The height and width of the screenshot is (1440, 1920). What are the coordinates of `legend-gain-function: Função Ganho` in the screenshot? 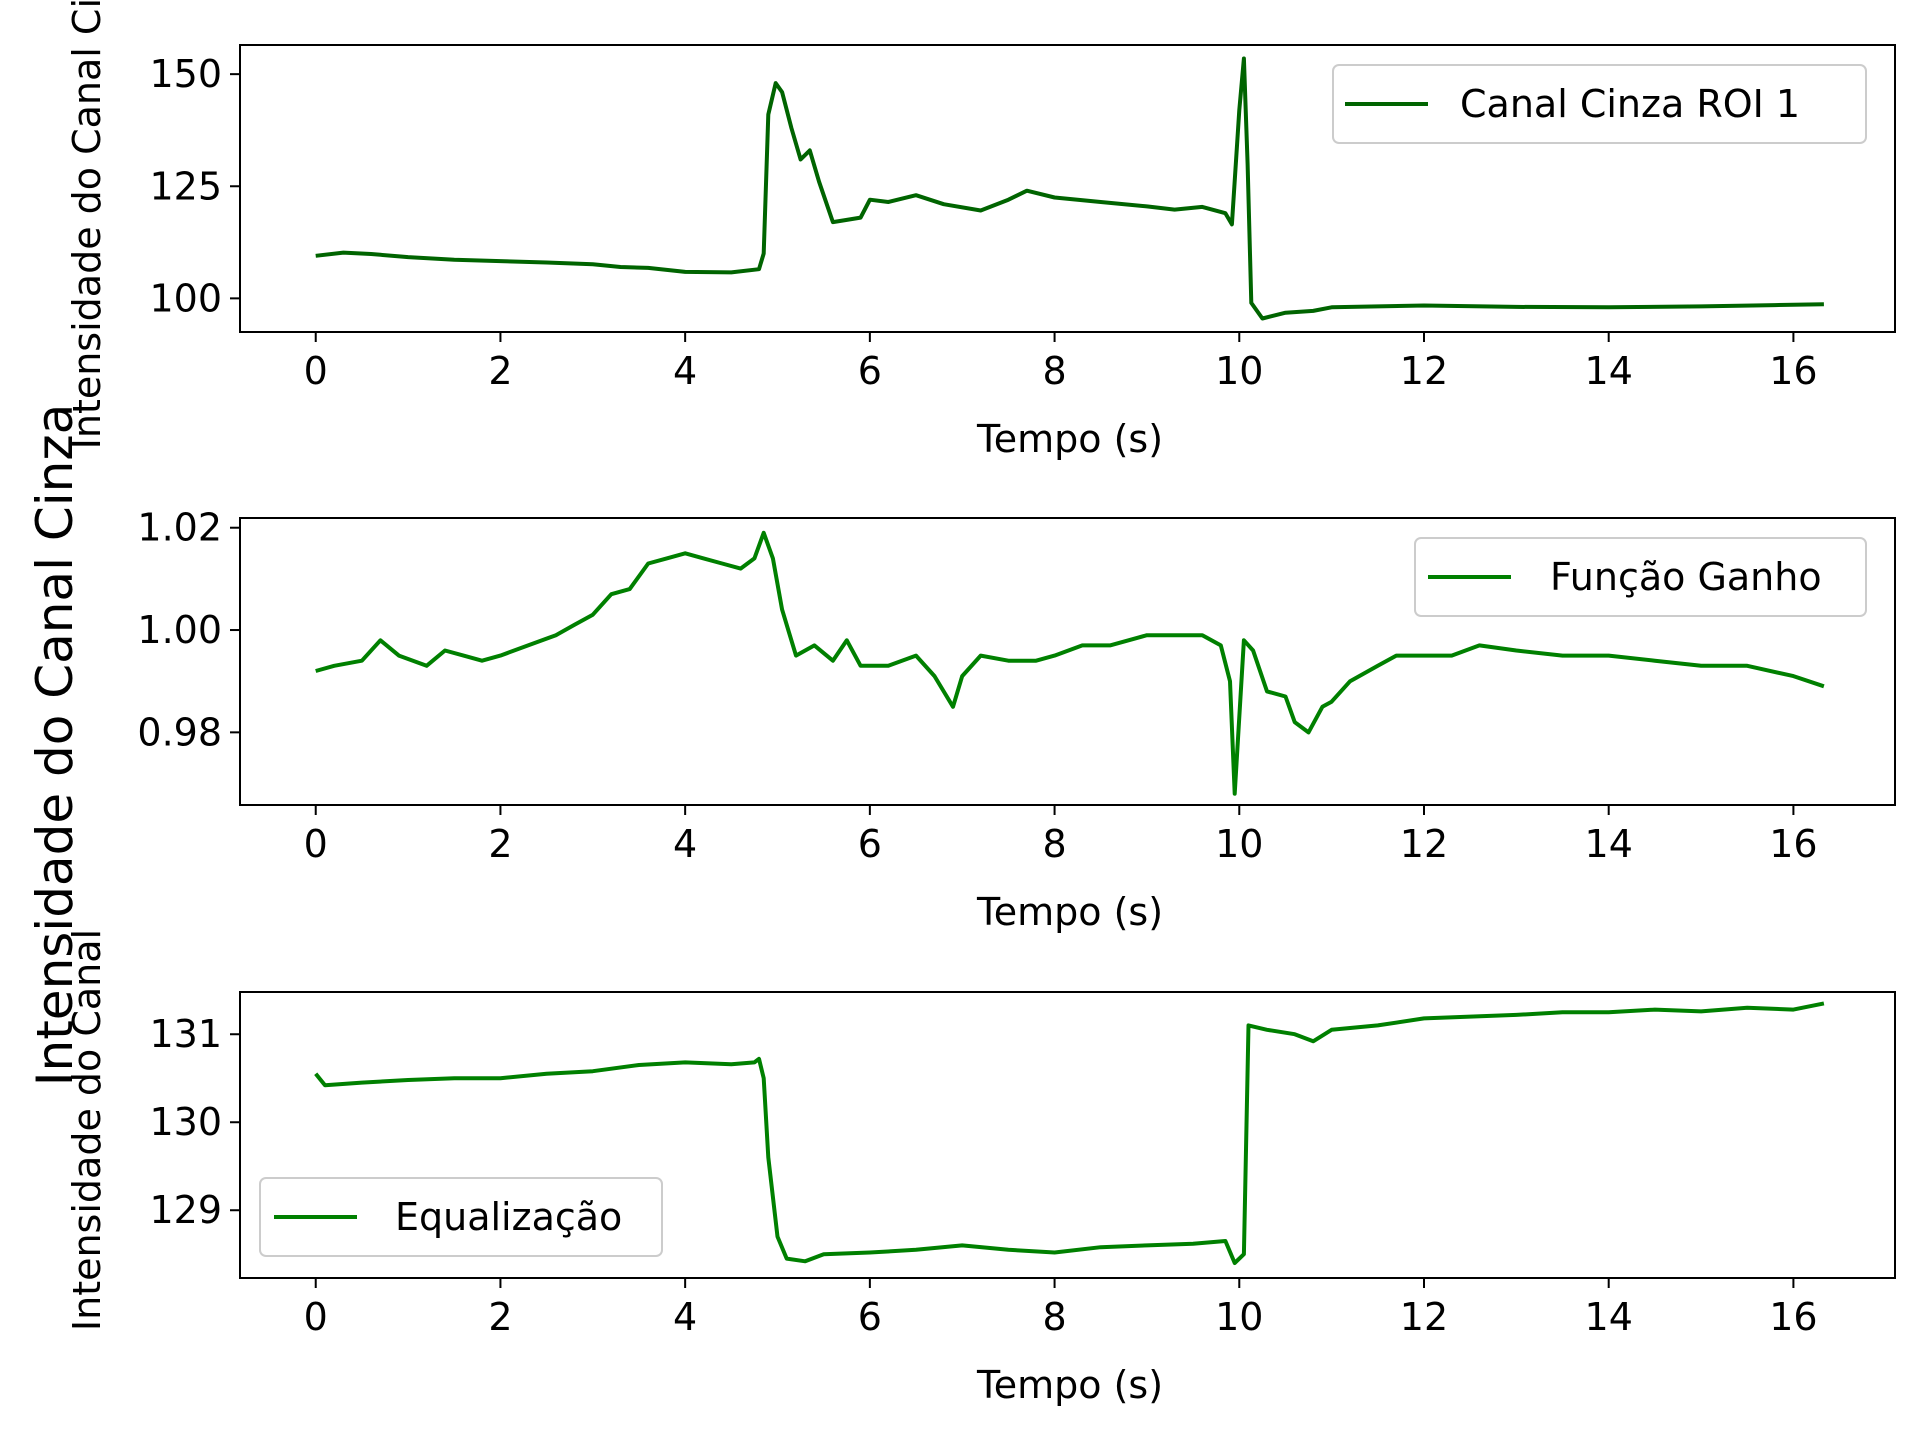 It's located at (1640, 577).